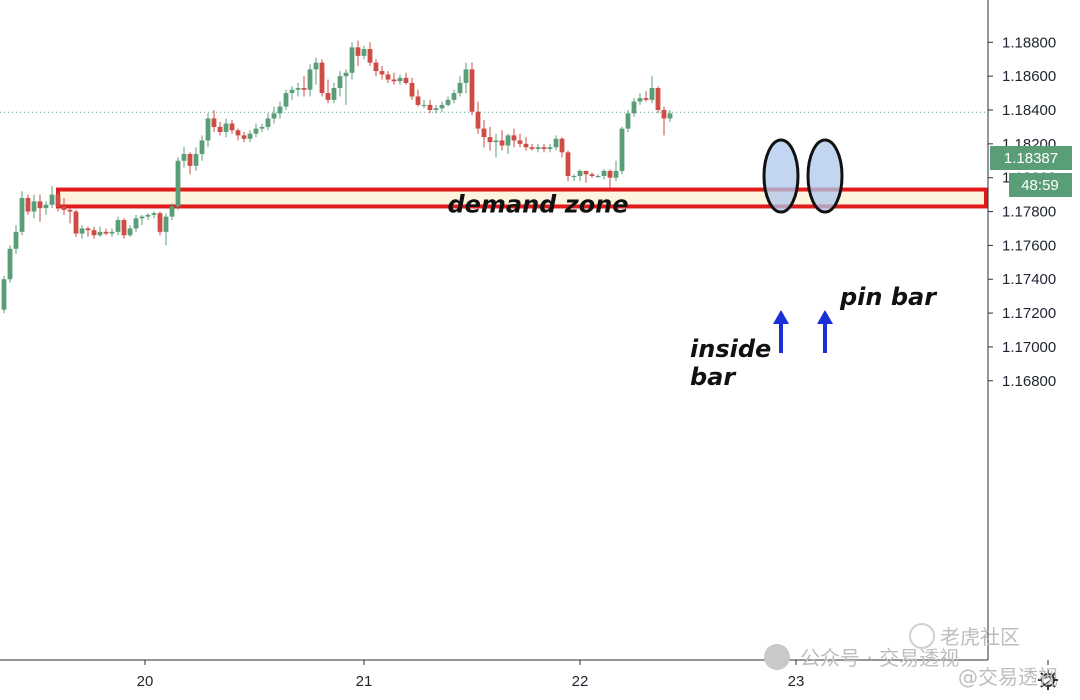 The image size is (1080, 700). What do you see at coordinates (1029, 313) in the screenshot?
I see `price-tick-label: 1.17200` at bounding box center [1029, 313].